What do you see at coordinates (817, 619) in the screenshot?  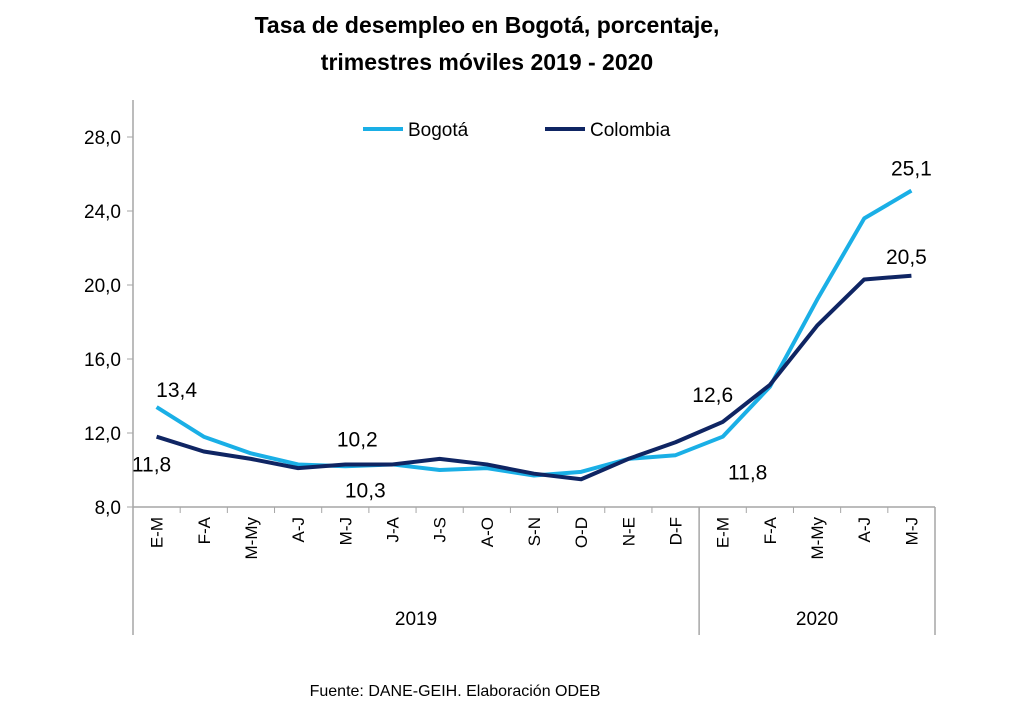 I see `group-label: 2020` at bounding box center [817, 619].